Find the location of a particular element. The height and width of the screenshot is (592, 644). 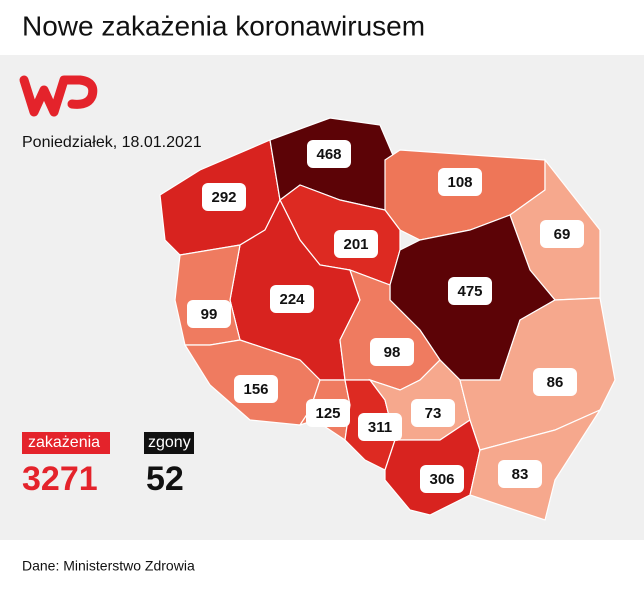

cases-total: 3271 is located at coordinates (60, 479).